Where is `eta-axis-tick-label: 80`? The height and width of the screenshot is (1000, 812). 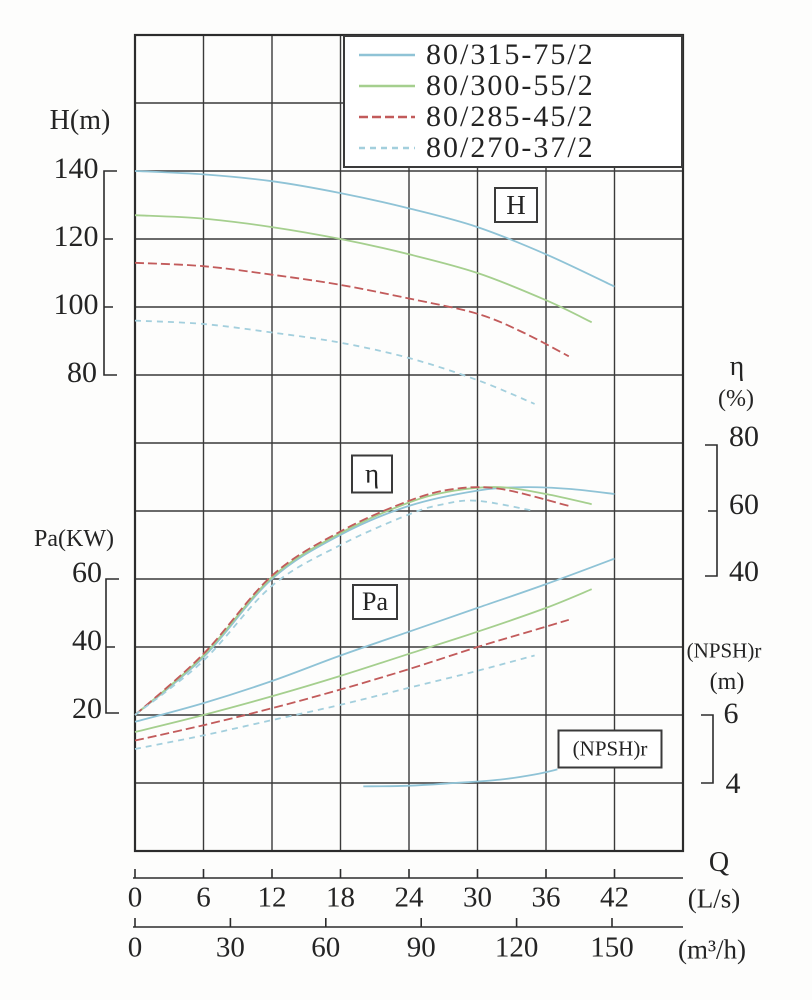
eta-axis-tick-label: 80 is located at coordinates (744, 436).